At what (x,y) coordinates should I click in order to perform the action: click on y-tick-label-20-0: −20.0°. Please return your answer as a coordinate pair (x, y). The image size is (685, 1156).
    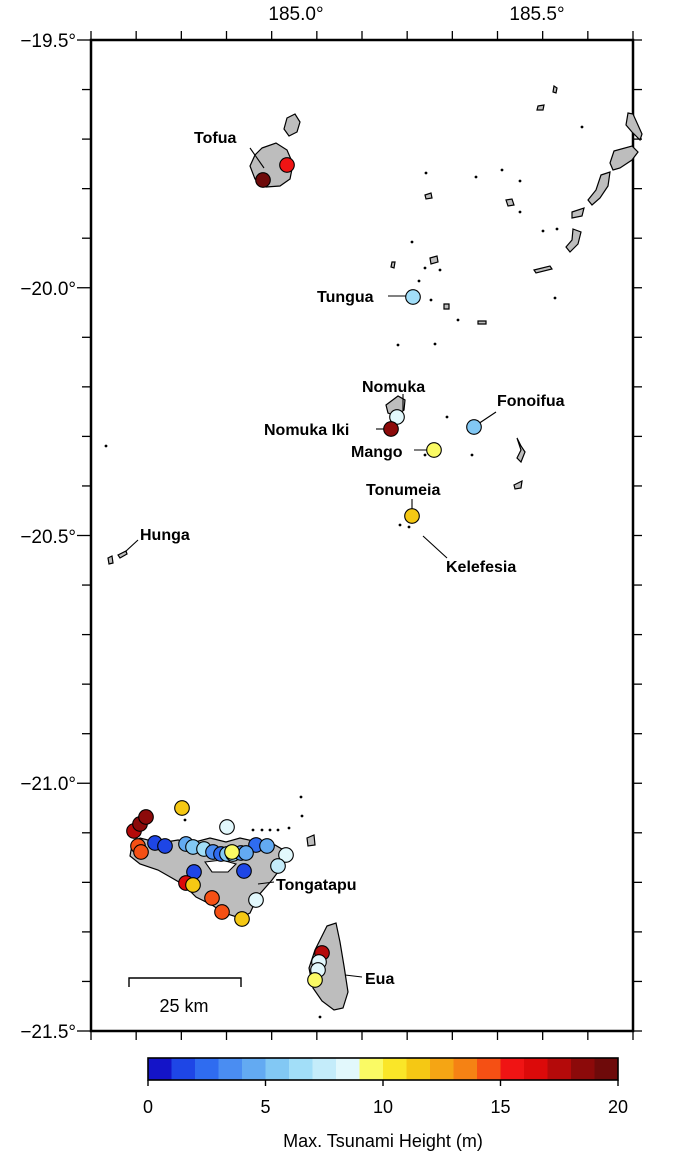
    Looking at the image, I should click on (48, 289).